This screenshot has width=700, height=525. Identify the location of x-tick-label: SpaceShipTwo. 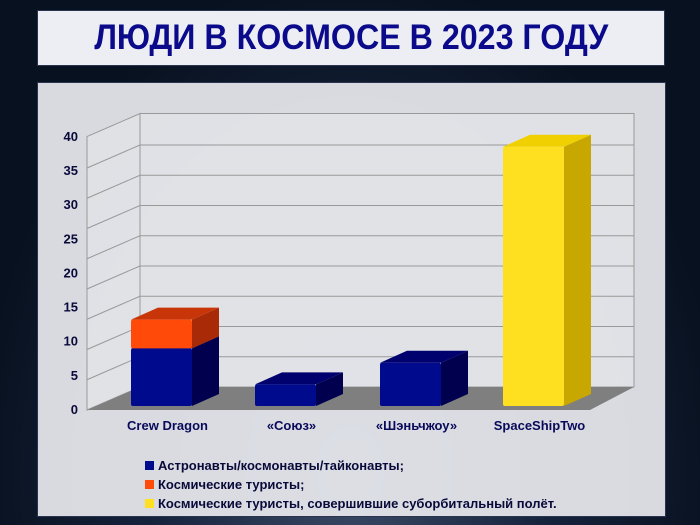
(540, 425).